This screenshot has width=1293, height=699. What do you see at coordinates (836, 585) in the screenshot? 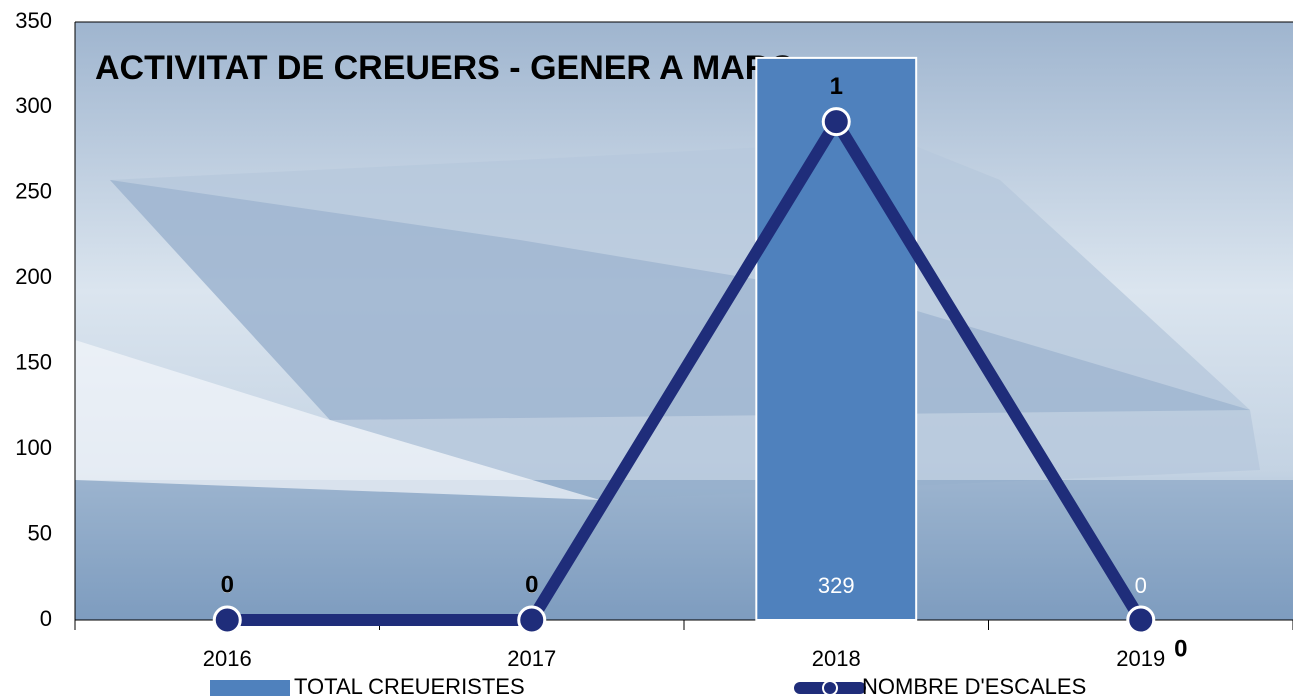
I see `bar-label: 329` at bounding box center [836, 585].